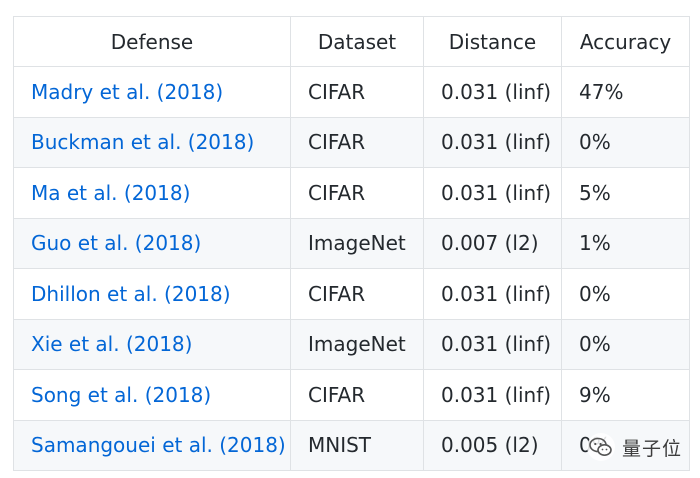 This screenshot has width=700, height=478. What do you see at coordinates (112, 344) in the screenshot?
I see `defense-link: Xie et al. (2018)` at bounding box center [112, 344].